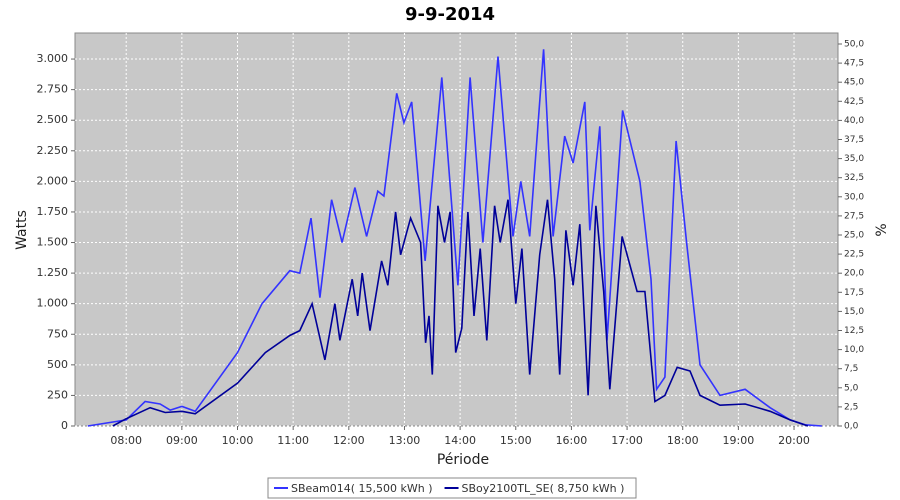 This screenshot has width=900, height=500. What do you see at coordinates (57, 394) in the screenshot?
I see `y-tick-label: 250` at bounding box center [57, 394].